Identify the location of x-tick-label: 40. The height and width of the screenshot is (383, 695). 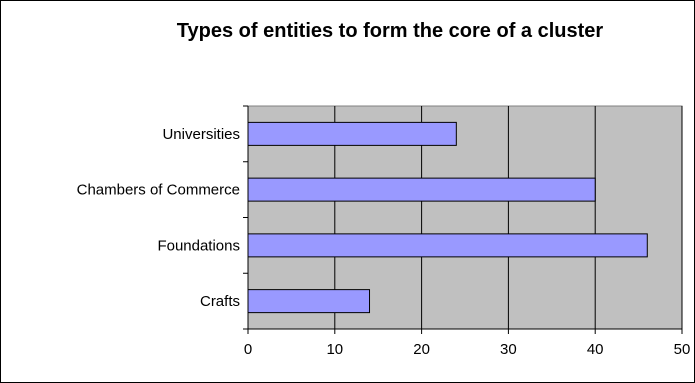
(595, 349).